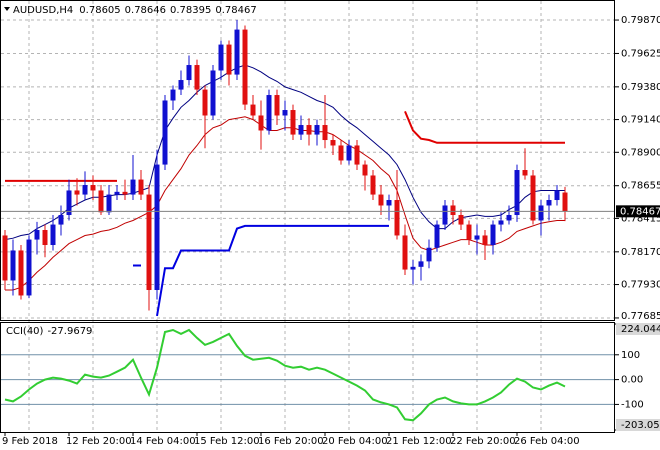 The height and width of the screenshot is (450, 660). Describe the element at coordinates (291, 441) in the screenshot. I see `x-tick-label: 16 Feb 20:00` at that location.